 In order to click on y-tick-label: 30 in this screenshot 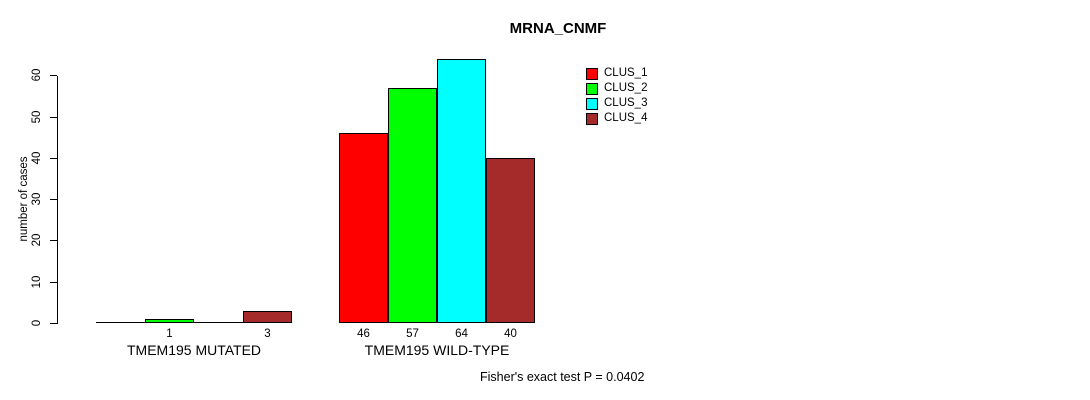, I will do `click(37, 199)`.